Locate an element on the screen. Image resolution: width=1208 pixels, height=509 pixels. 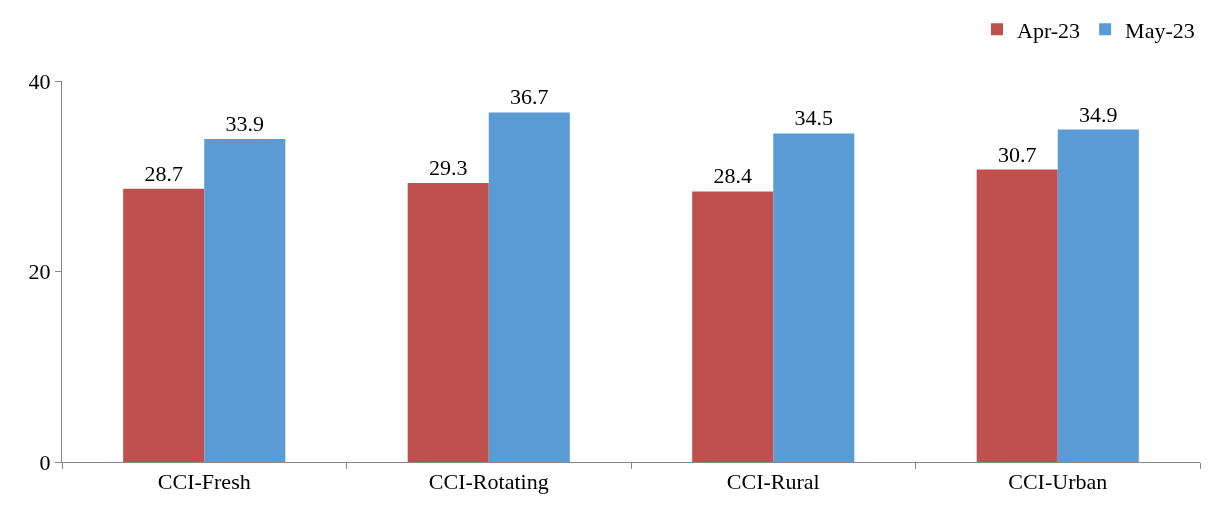
x-tick-label: CCI-Urban is located at coordinates (1058, 482).